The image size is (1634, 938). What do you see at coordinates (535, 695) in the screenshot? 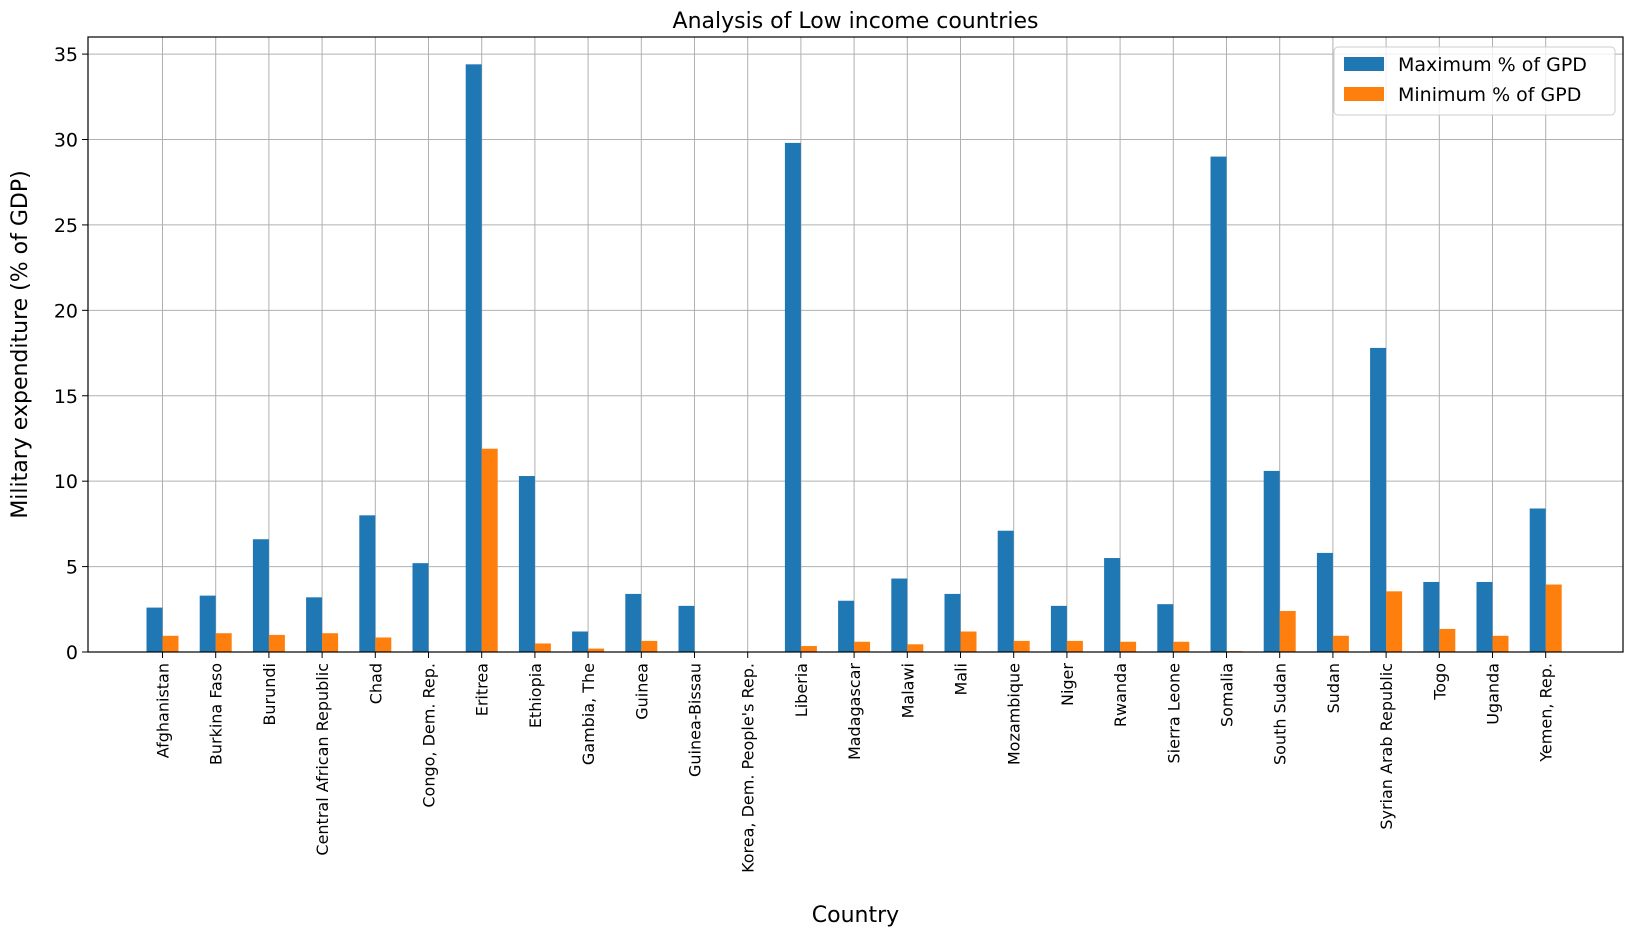
I see `x-tick-label: Ethiopia` at bounding box center [535, 695].